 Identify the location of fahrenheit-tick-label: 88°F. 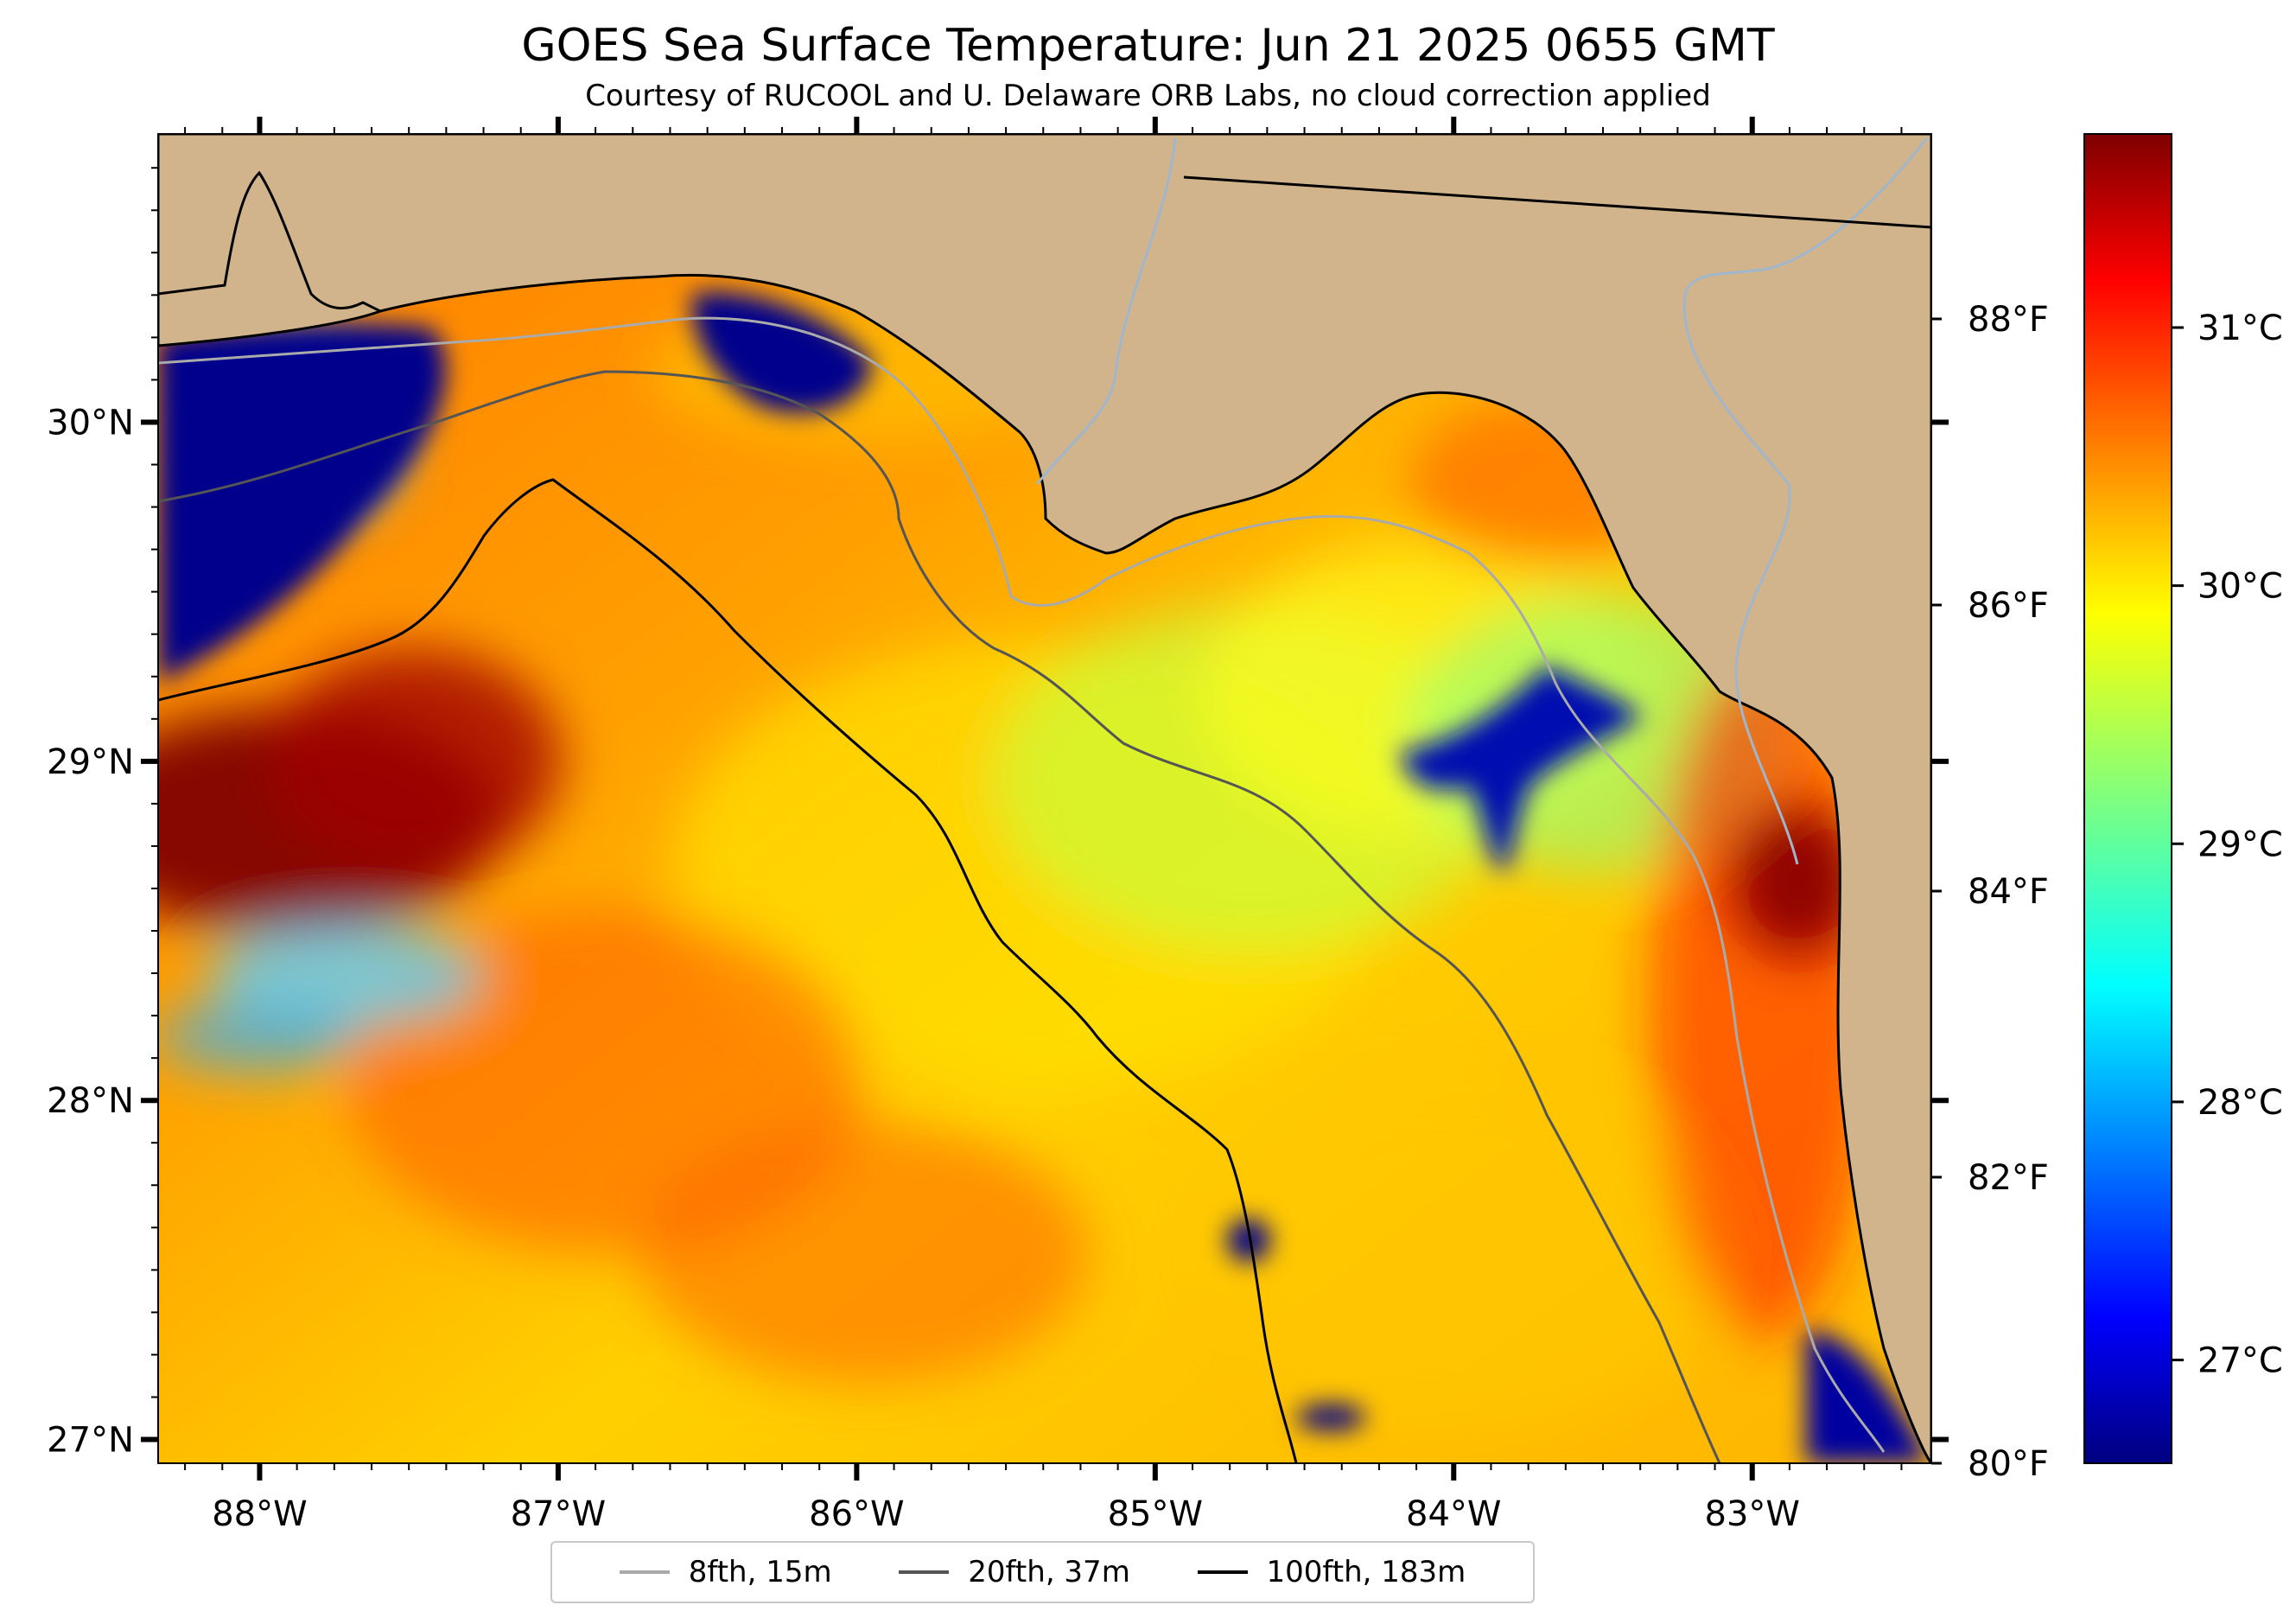
(2008, 320).